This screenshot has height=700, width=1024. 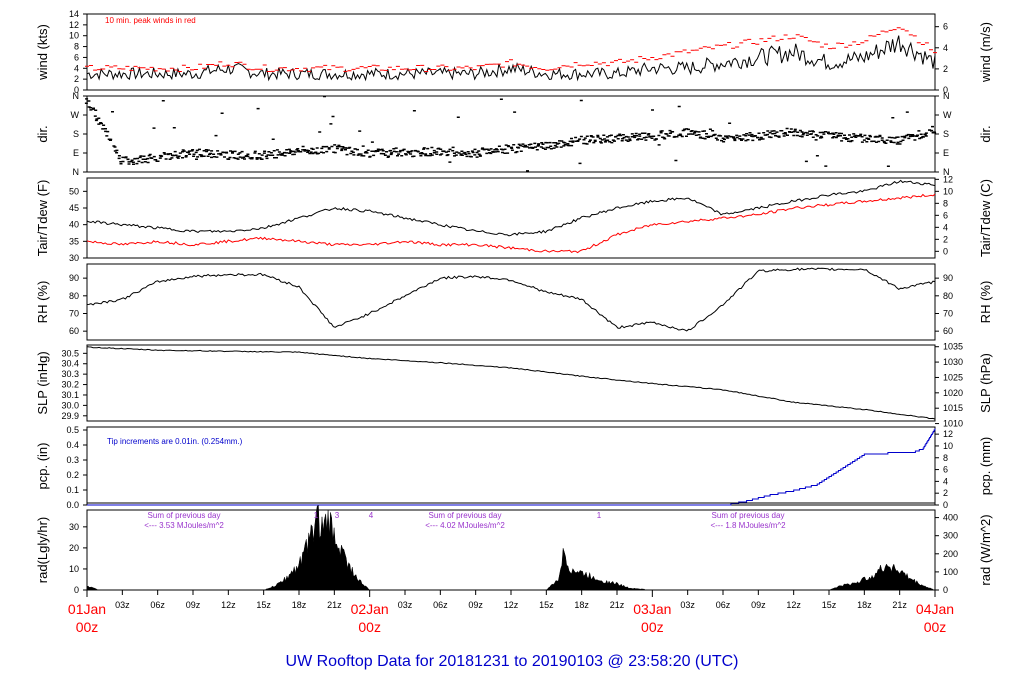 I want to click on radiation-mark: 1, so click(x=316, y=515).